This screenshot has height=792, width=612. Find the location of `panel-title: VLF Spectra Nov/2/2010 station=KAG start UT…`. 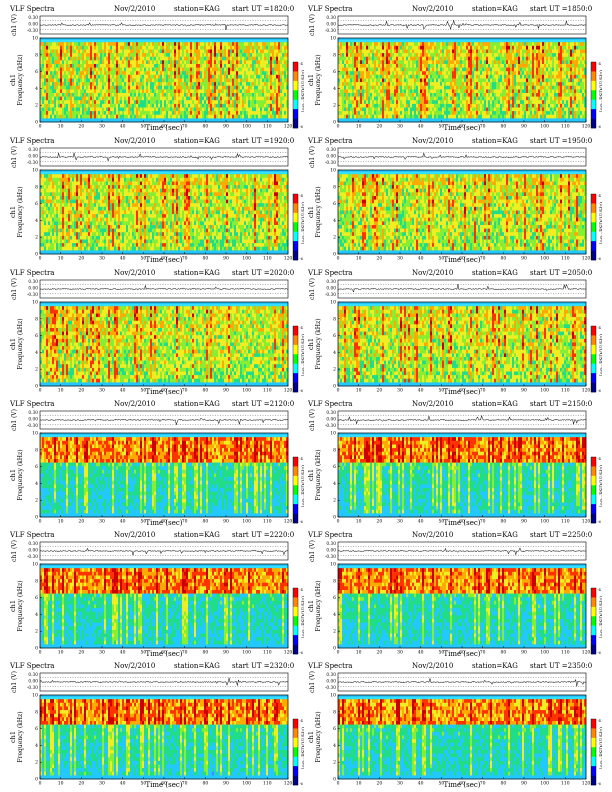

panel-title: VLF Spectra Nov/2/2010 station=KAG start UT… is located at coordinates (155, 9).